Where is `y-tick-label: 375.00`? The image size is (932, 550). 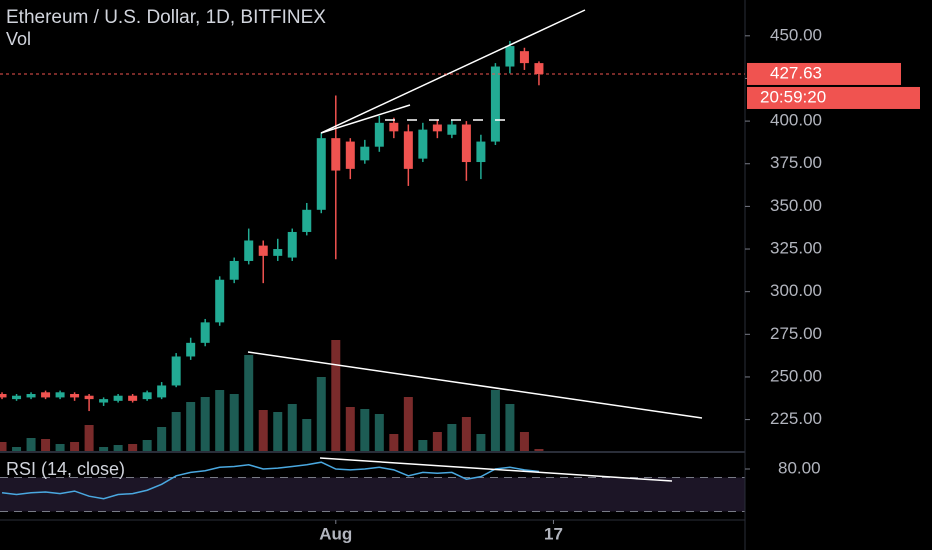
y-tick-label: 375.00 is located at coordinates (796, 162).